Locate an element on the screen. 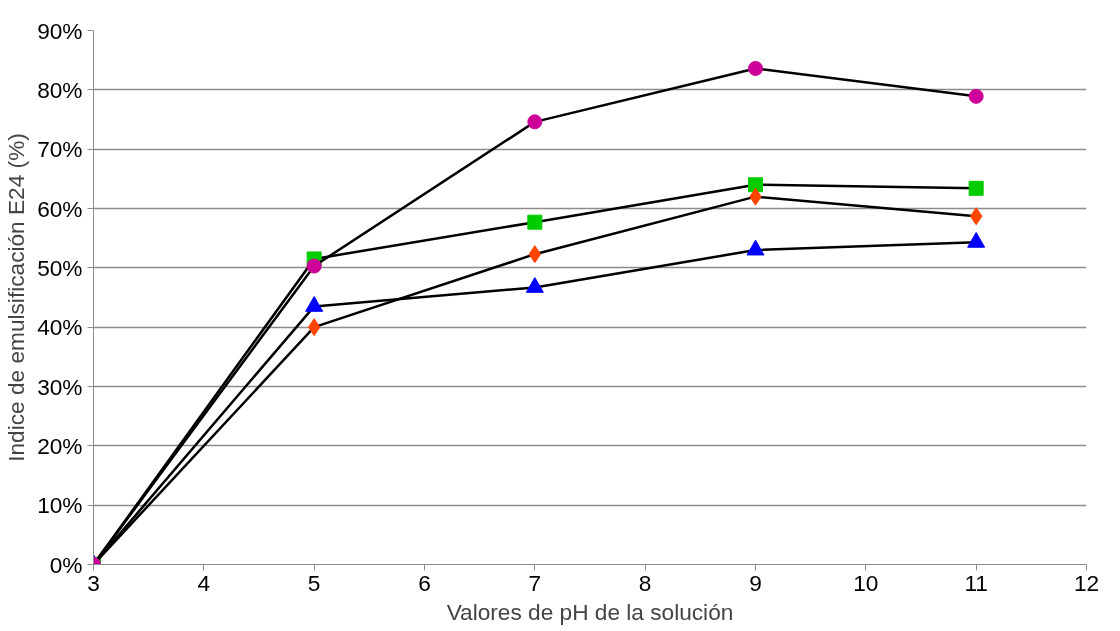 The height and width of the screenshot is (631, 1120). x-tick-label: 11 is located at coordinates (976, 582).